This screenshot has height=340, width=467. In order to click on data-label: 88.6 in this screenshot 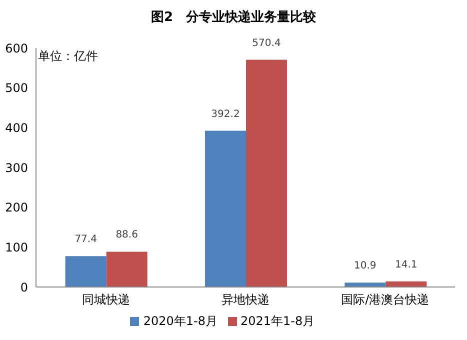, I will do `click(127, 235)`.